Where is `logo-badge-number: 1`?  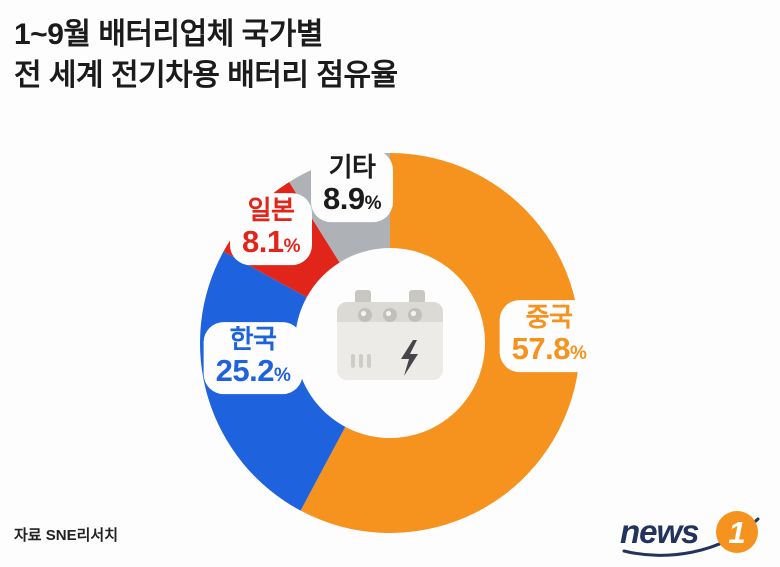 logo-badge-number: 1 is located at coordinates (736, 532).